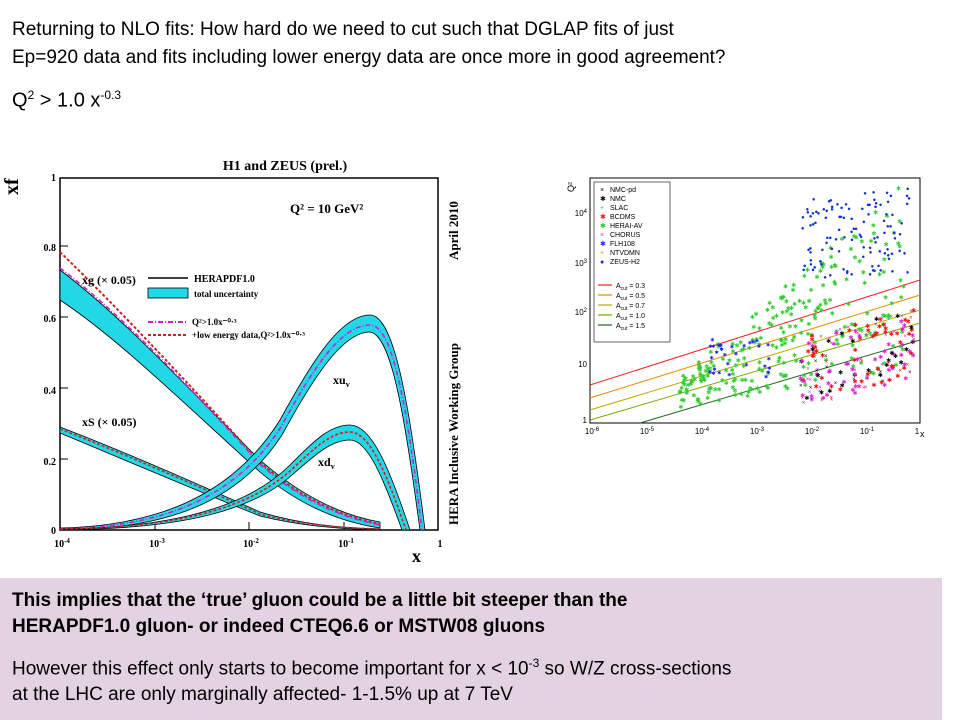  What do you see at coordinates (50, 319) in the screenshot?
I see `pdf-ytick: 0.6` at bounding box center [50, 319].